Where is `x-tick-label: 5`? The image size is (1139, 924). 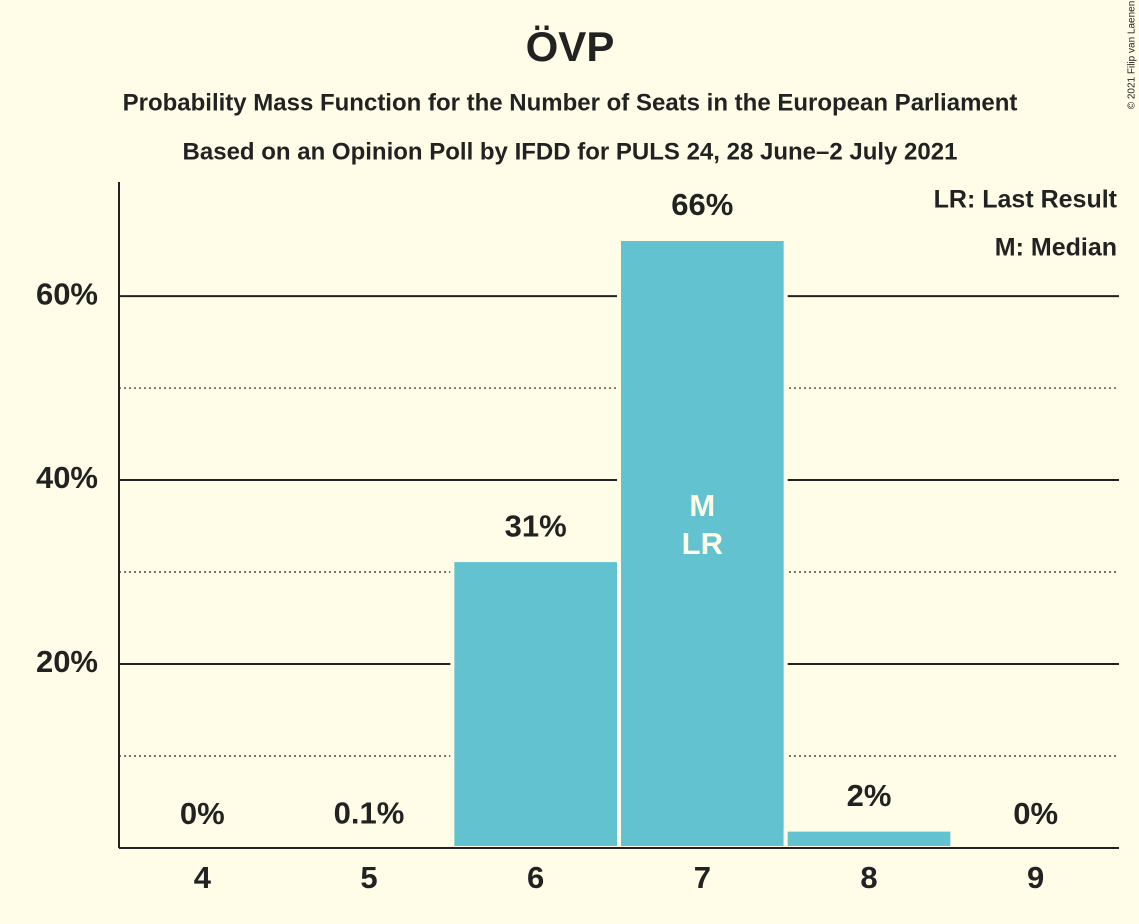 x-tick-label: 5 is located at coordinates (368, 877).